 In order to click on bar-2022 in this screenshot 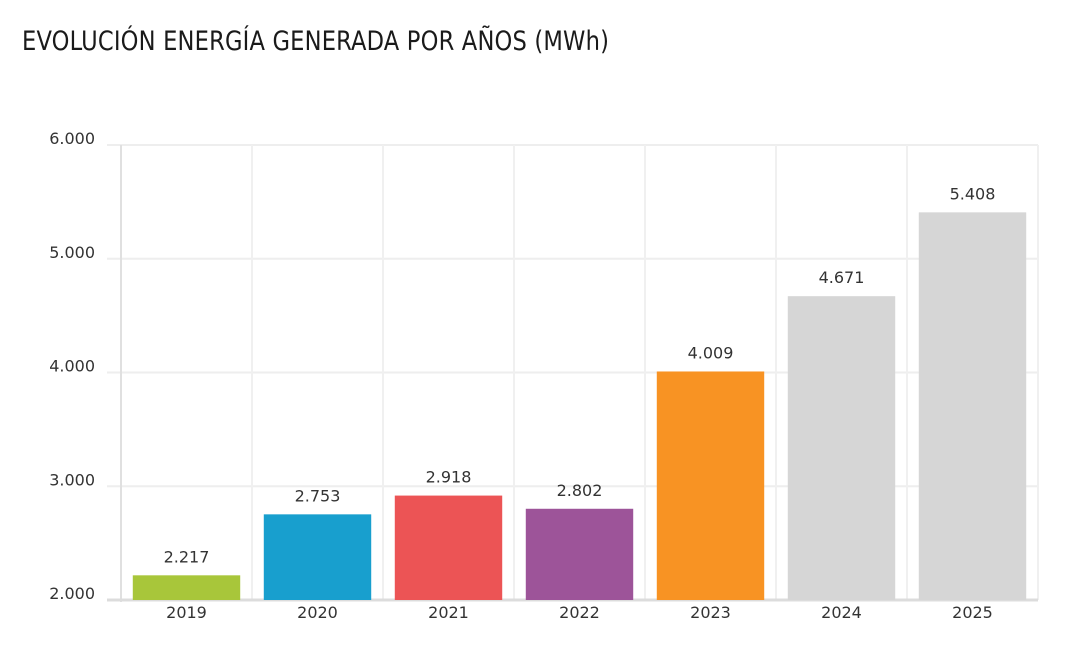, I will do `click(579, 554)`.